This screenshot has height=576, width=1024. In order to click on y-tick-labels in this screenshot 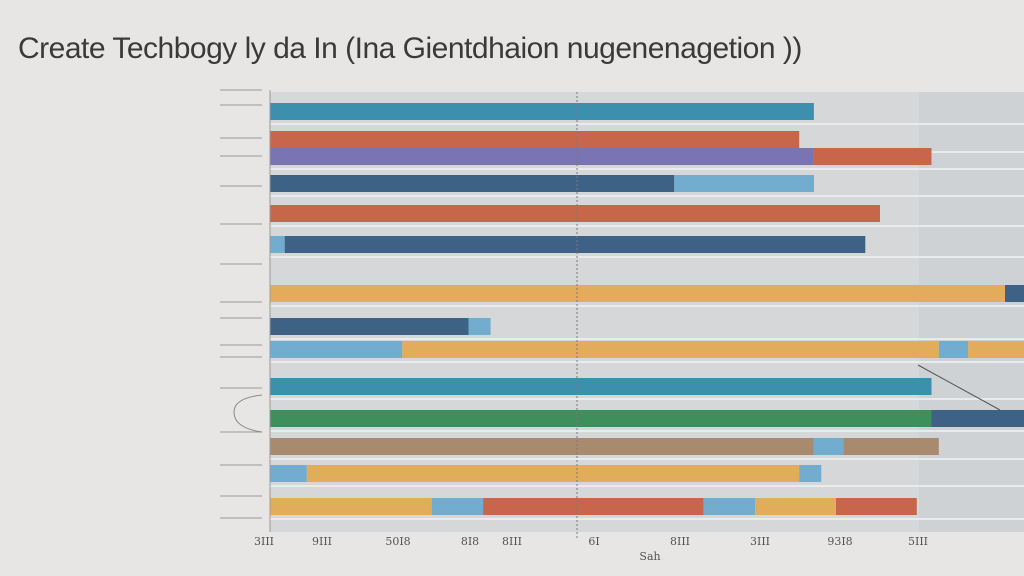, I will do `click(241, 304)`.